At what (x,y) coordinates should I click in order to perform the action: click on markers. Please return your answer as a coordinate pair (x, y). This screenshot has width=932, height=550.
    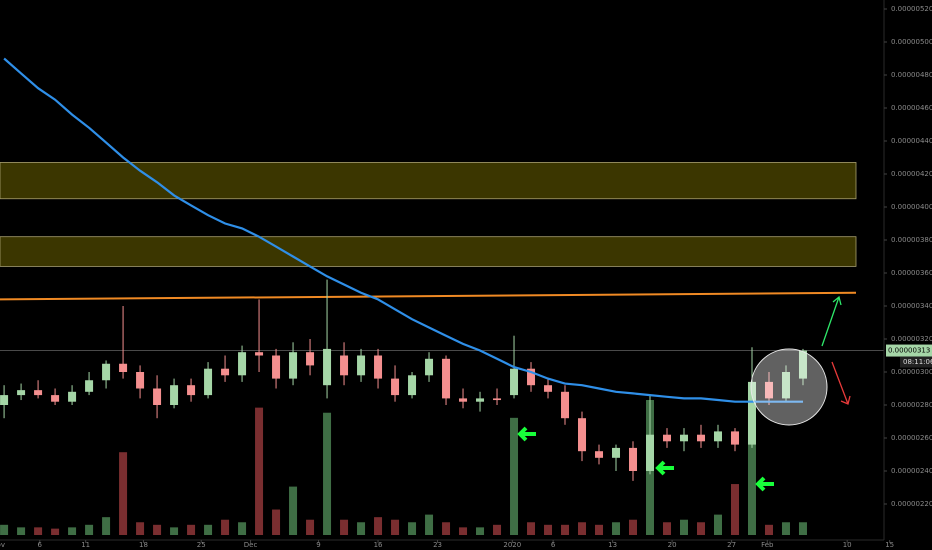
    Looking at the image, I should click on (645, 459).